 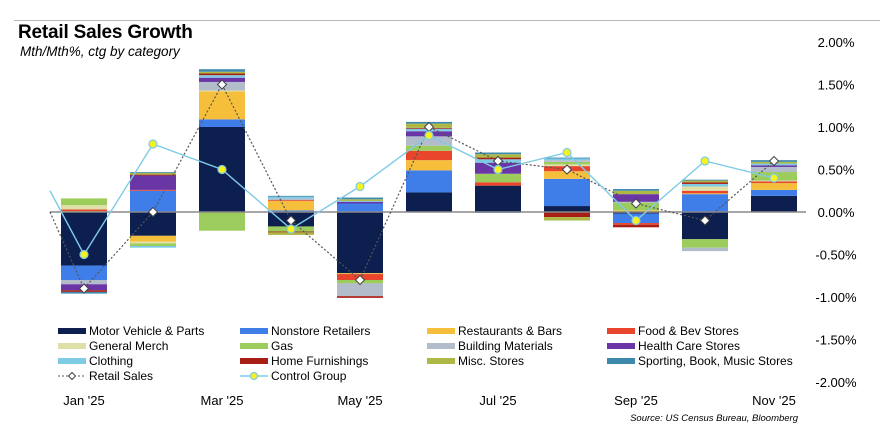 I want to click on y-tick-label: -1.00%, so click(x=836, y=297).